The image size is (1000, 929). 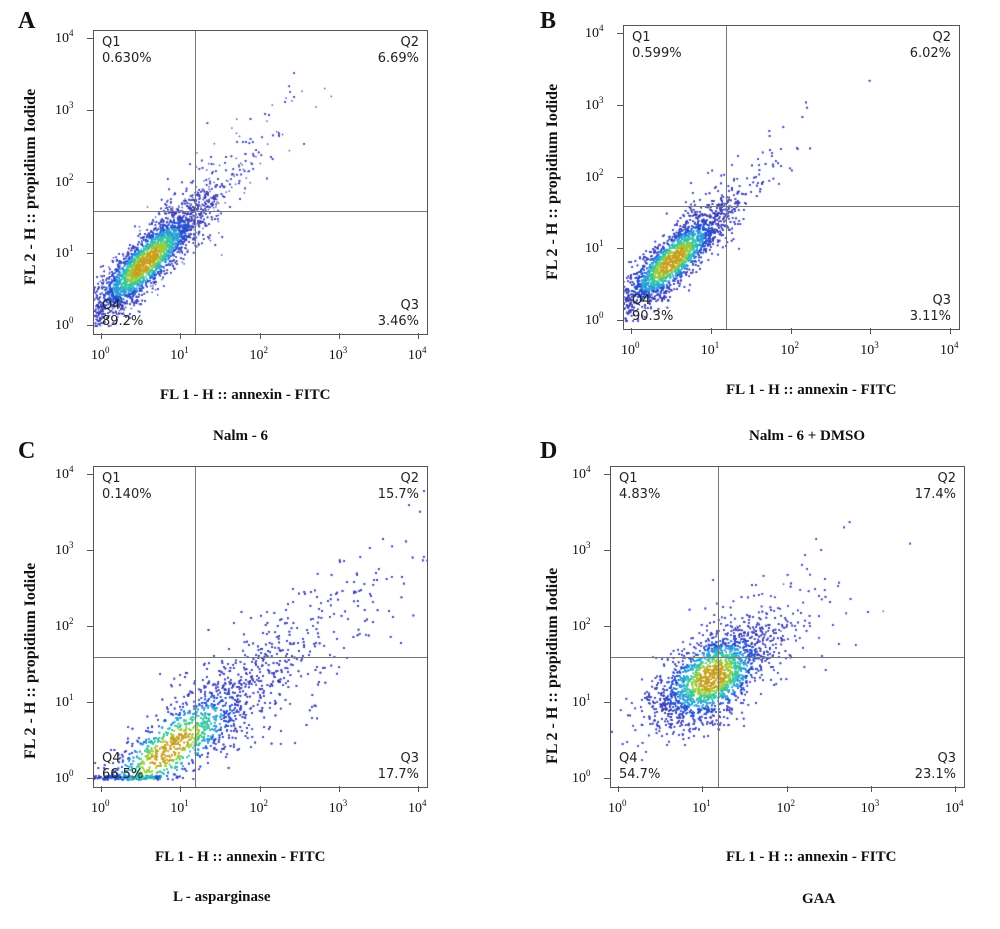 What do you see at coordinates (946, 758) in the screenshot?
I see `q3-label: Q3` at bounding box center [946, 758].